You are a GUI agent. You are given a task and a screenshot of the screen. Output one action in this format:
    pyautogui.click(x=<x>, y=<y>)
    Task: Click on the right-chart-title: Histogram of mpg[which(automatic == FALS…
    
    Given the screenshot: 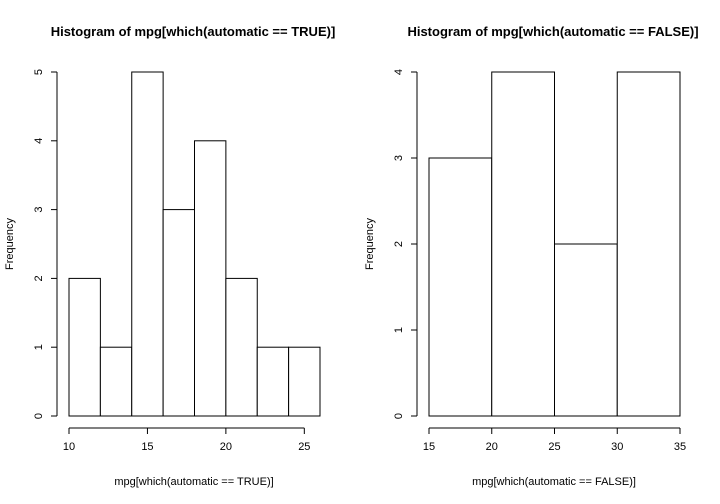 What is the action you would take?
    pyautogui.click(x=552, y=31)
    